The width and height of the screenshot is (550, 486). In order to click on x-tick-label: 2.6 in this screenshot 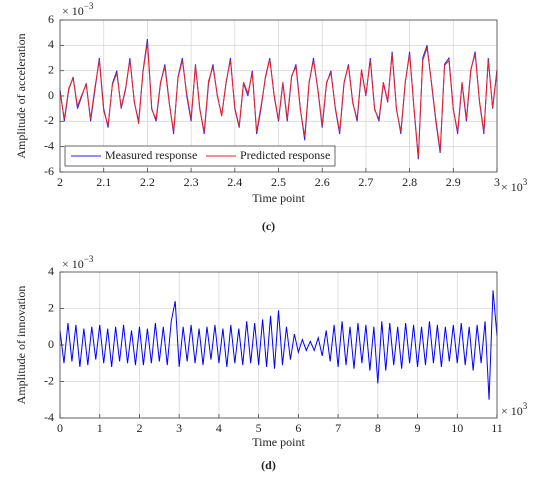, I will do `click(322, 182)`.